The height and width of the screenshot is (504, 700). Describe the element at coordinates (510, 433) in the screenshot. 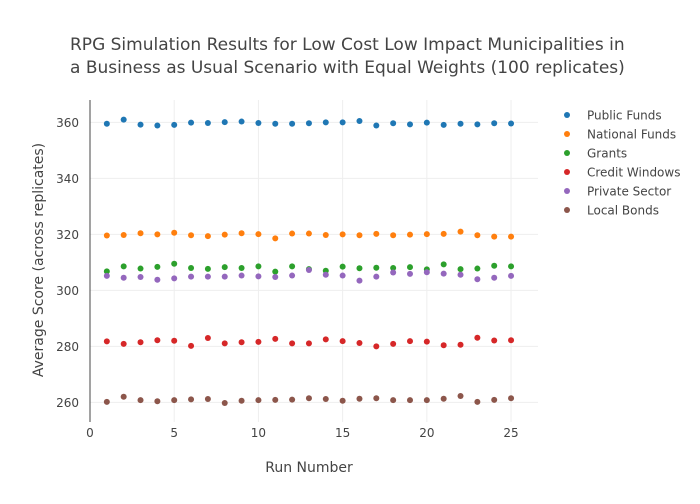

I see `x-tick-label: 25` at that location.